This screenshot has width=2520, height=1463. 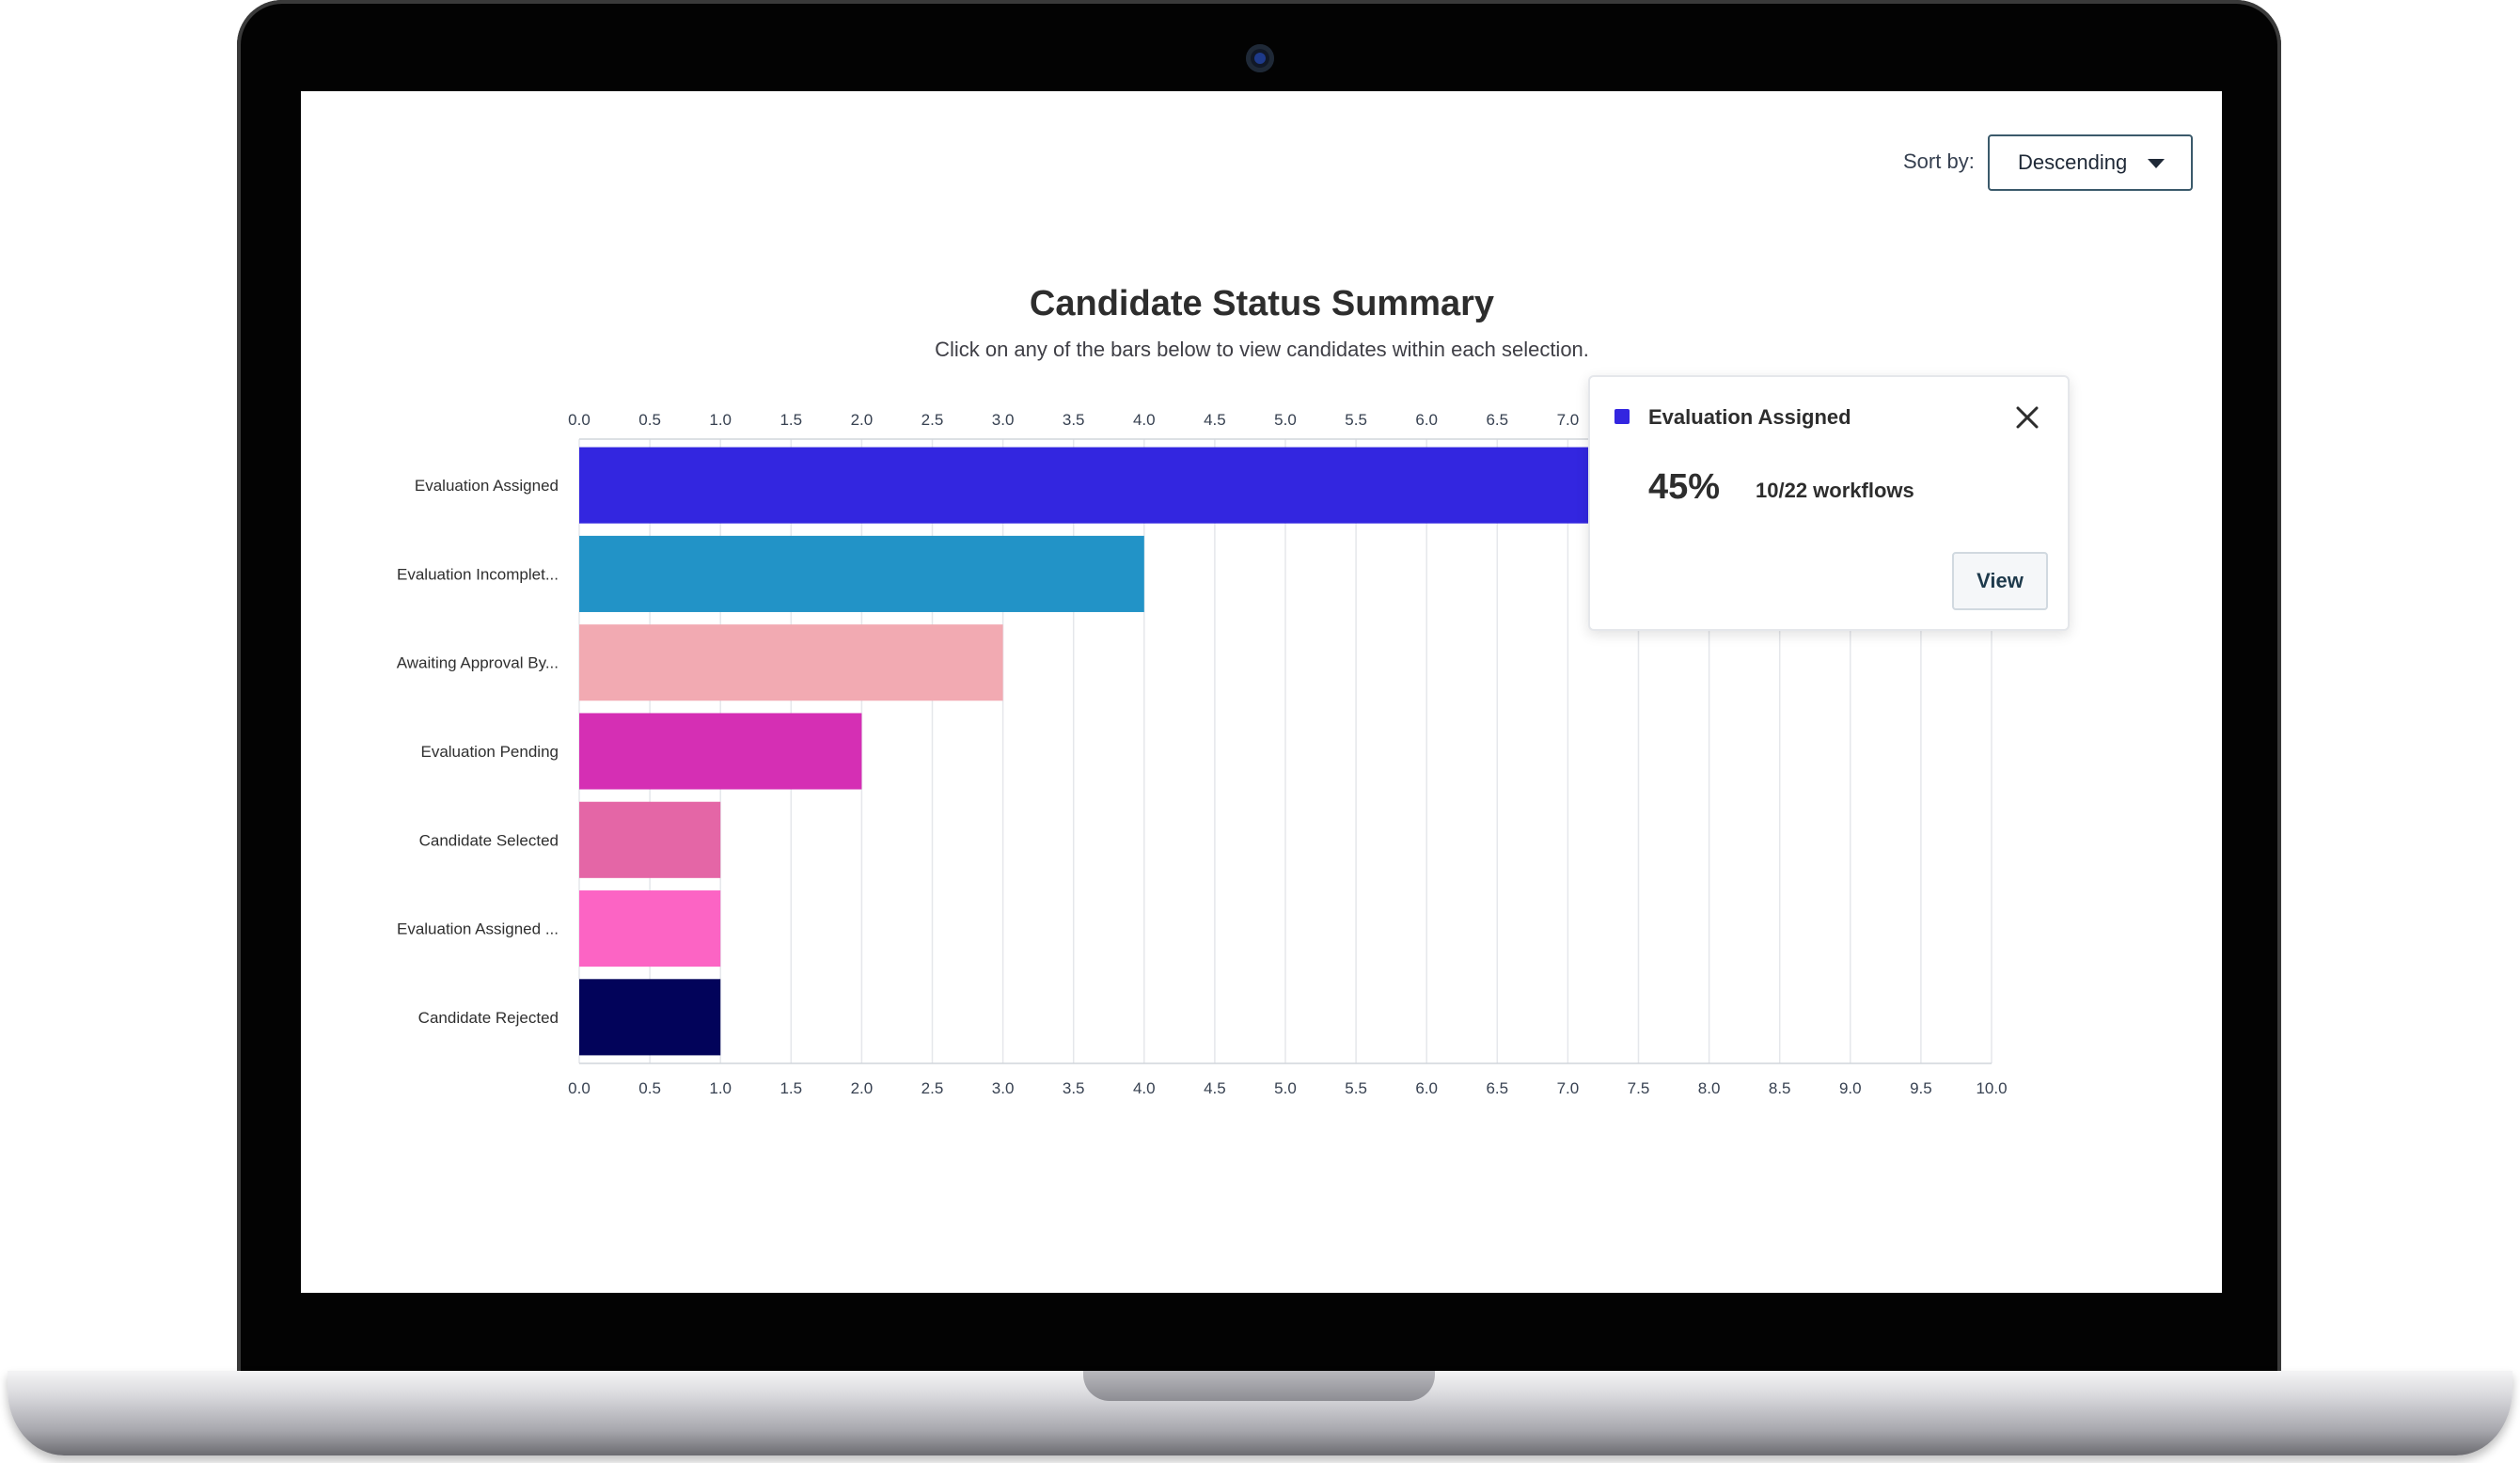 What do you see at coordinates (1497, 420) in the screenshot?
I see `x-tick-label-top: 6.5` at bounding box center [1497, 420].